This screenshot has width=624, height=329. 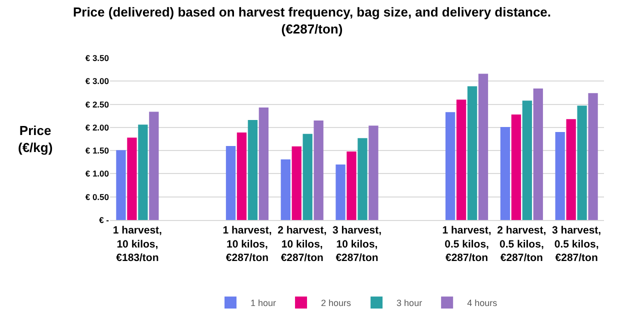 I want to click on x-tick-label: 3 harvest, 10 kilos, €287/ton, so click(x=357, y=244).